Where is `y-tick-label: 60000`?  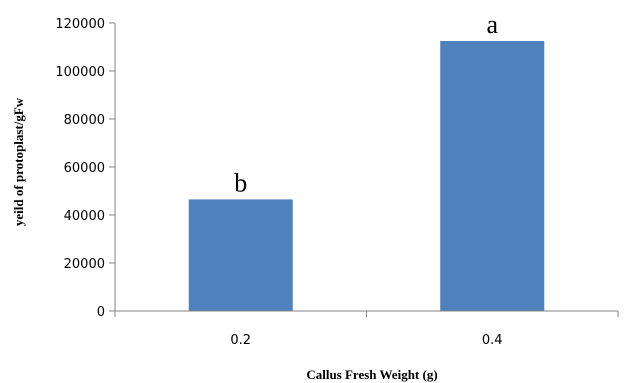 y-tick-label: 60000 is located at coordinates (84, 168).